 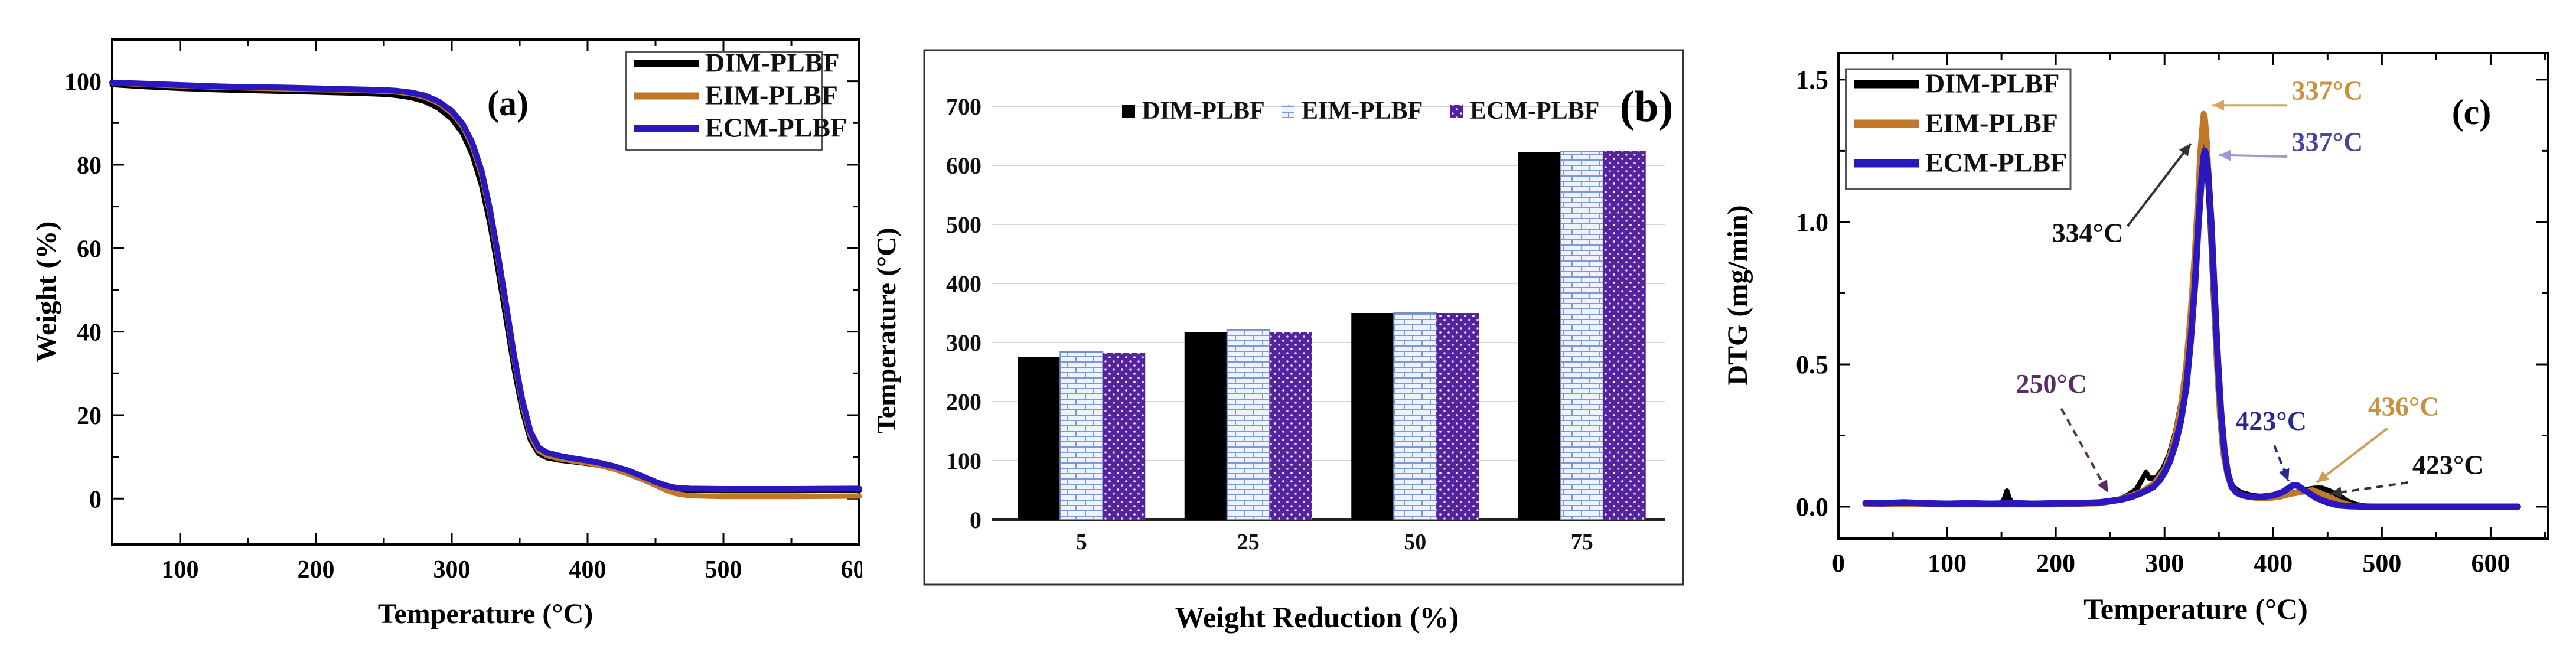 What do you see at coordinates (2191, 328) in the screenshot?
I see `series-curve-ecm-plbf` at bounding box center [2191, 328].